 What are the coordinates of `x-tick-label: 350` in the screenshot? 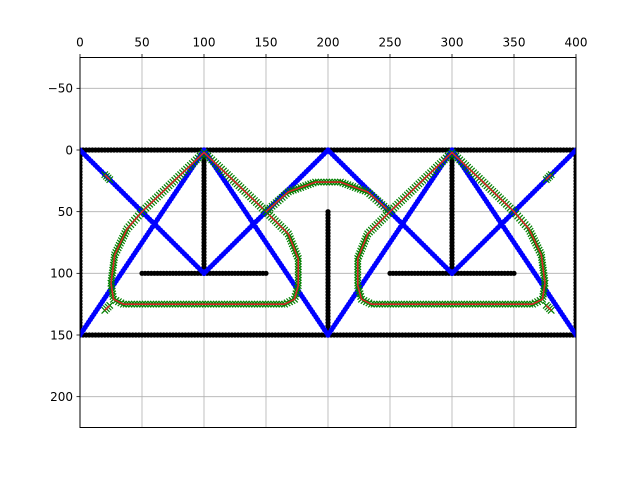 It's located at (514, 43).